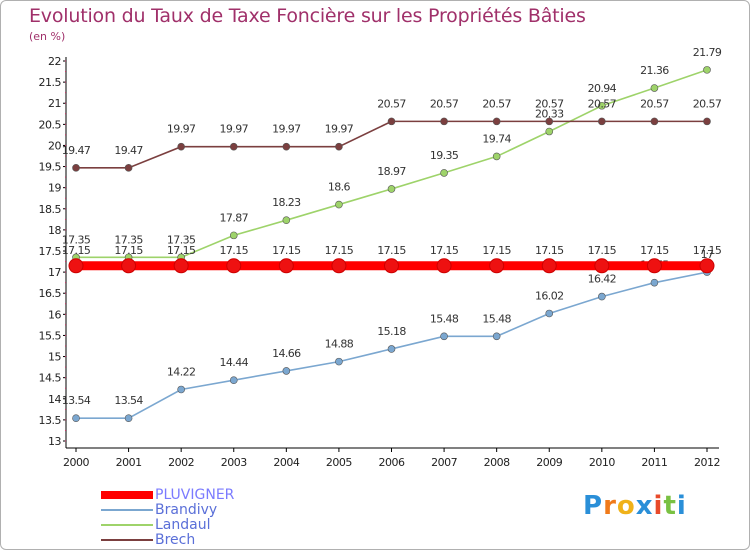  What do you see at coordinates (50, 209) in the screenshot?
I see `y-tick-label: 18.5` at bounding box center [50, 209].